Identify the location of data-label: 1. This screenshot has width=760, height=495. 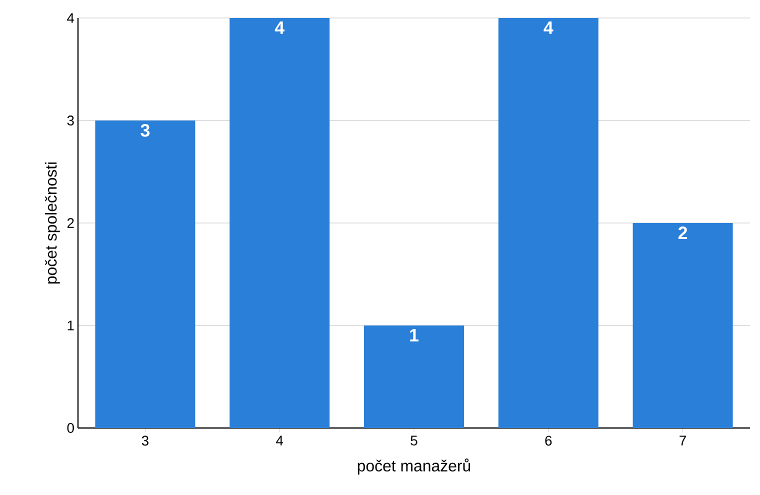
(414, 335).